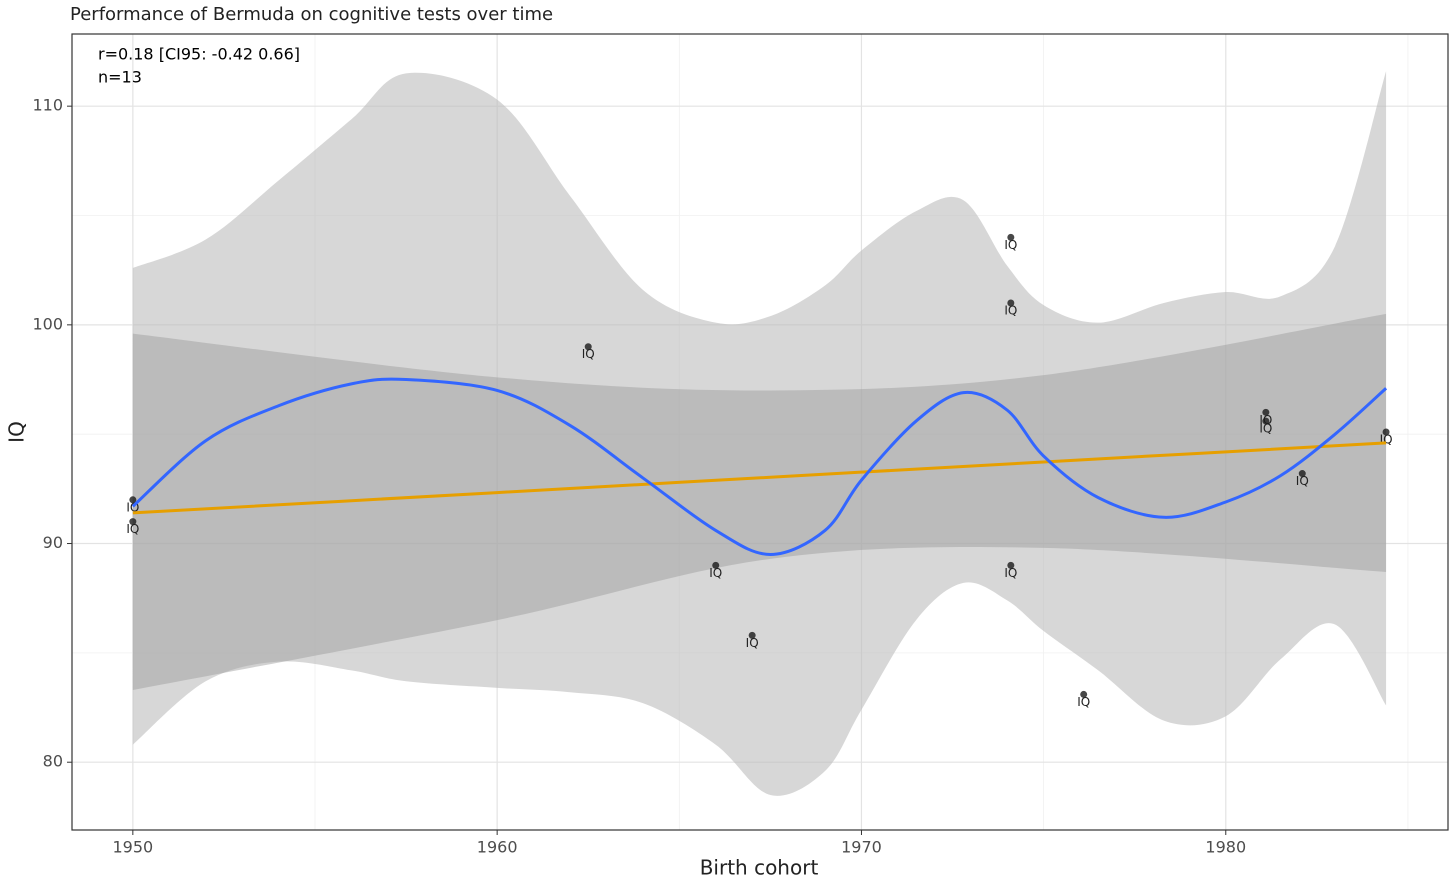 This screenshot has height=888, width=1456. What do you see at coordinates (1225, 847) in the screenshot?
I see `x-tick-label: 1980` at bounding box center [1225, 847].